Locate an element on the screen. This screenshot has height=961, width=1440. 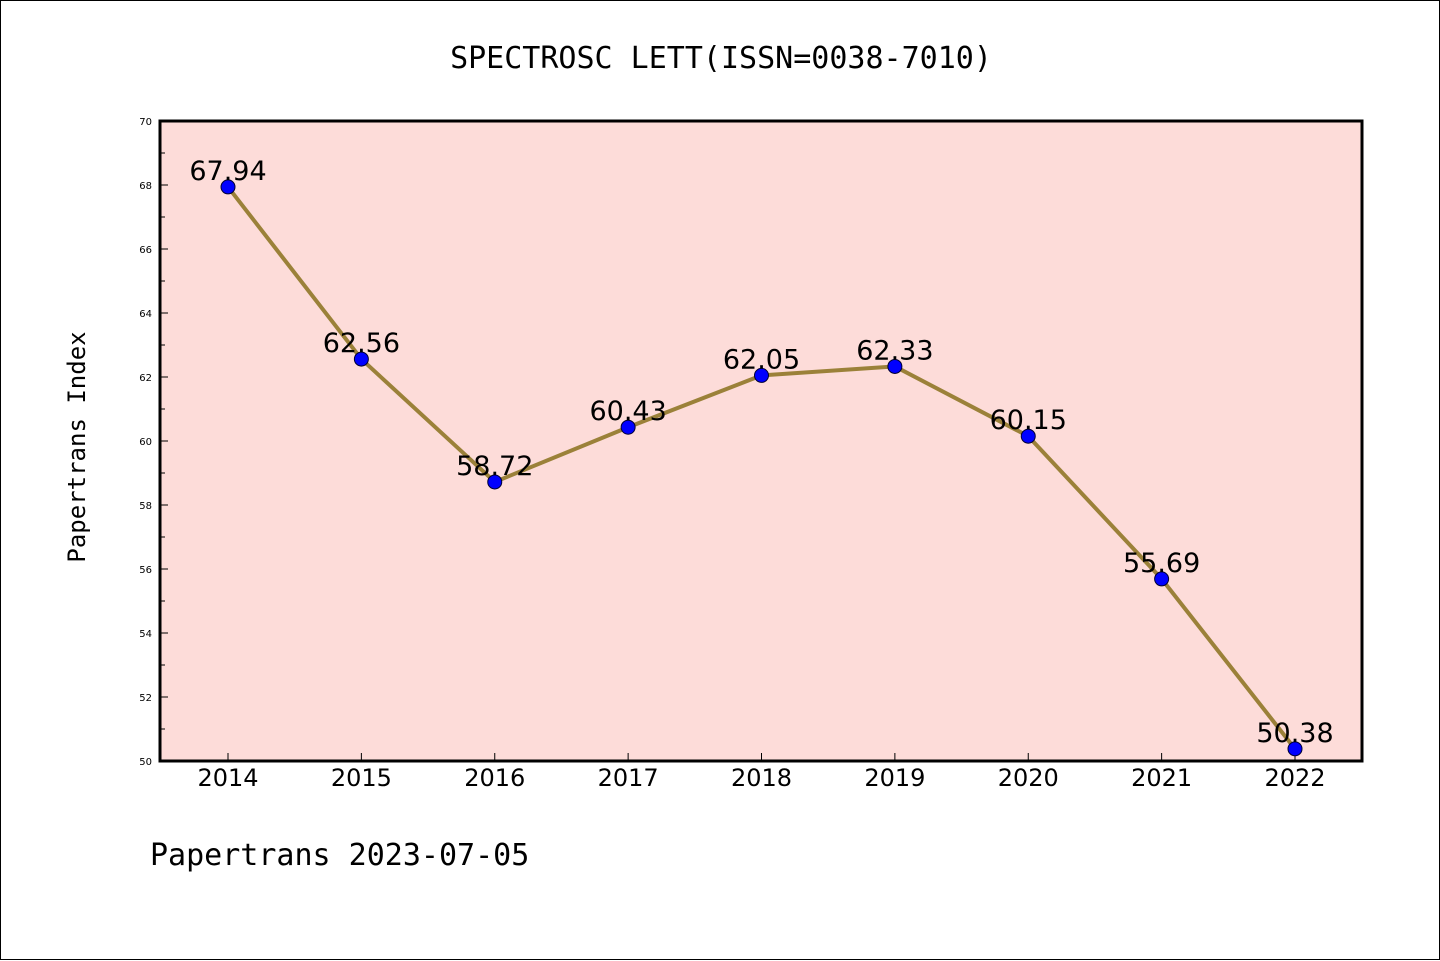
y-tick-label: 58 is located at coordinates (145, 506).